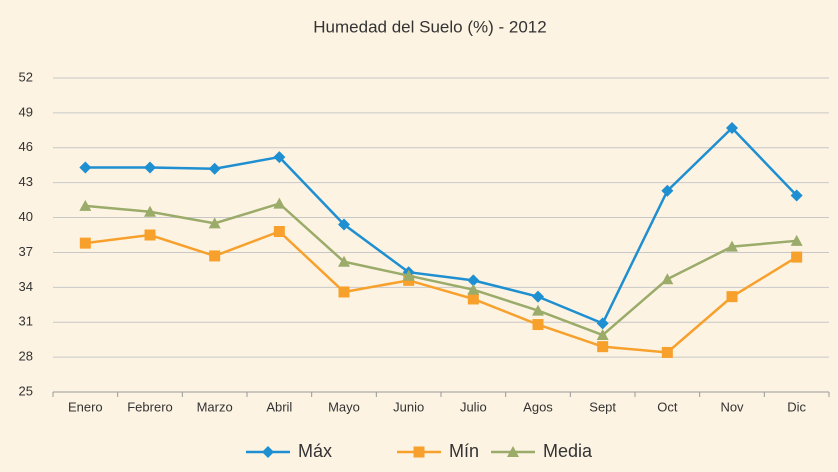 The width and height of the screenshot is (838, 472). What do you see at coordinates (26, 251) in the screenshot?
I see `y-tick-label: 37` at bounding box center [26, 251].